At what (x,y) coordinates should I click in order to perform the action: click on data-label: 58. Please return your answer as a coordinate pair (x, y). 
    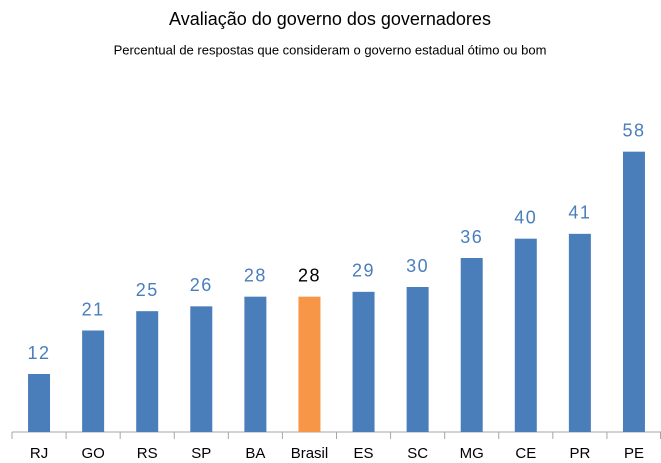
    Looking at the image, I should click on (633, 130).